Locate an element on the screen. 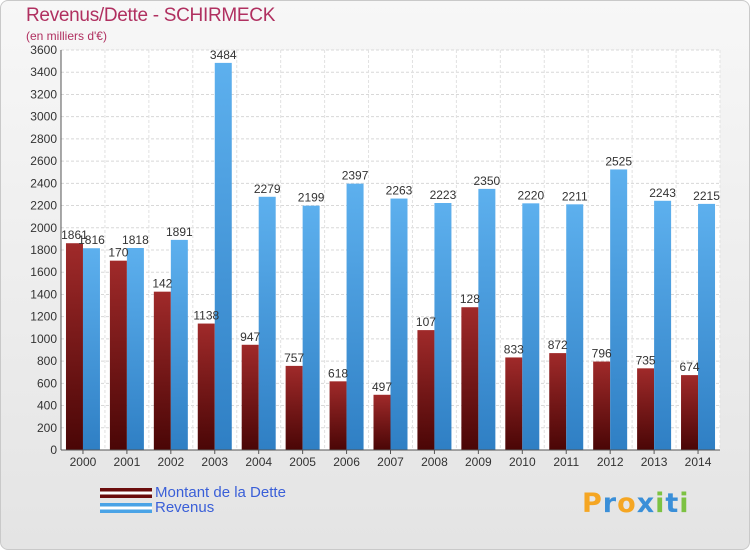 The height and width of the screenshot is (550, 750). value-label-revenus: 2350 is located at coordinates (487, 181).